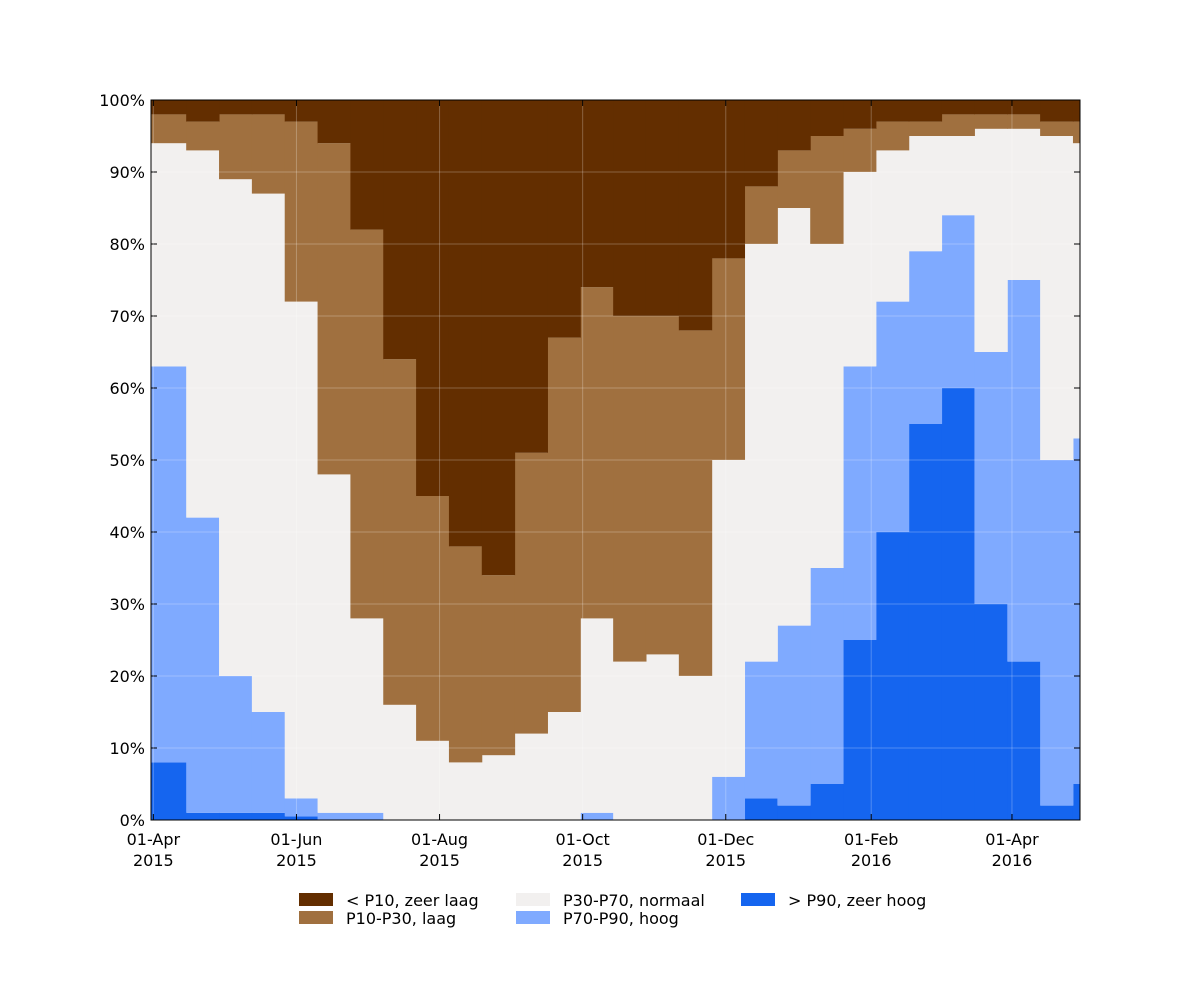 The image size is (1200, 1000). I want to click on y-tick-label: 60%, so click(127, 388).